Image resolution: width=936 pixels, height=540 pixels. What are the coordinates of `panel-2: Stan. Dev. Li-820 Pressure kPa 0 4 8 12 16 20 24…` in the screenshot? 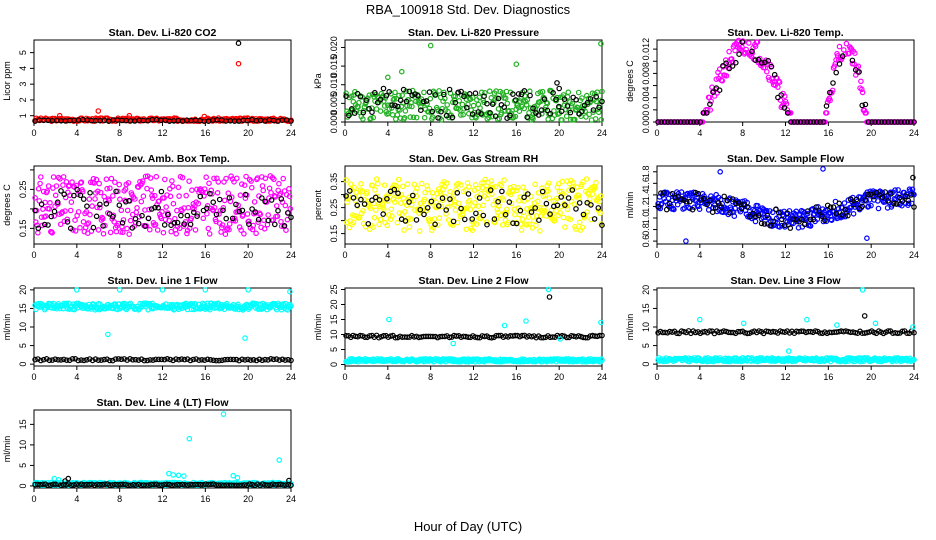 It's located at (460, 82).